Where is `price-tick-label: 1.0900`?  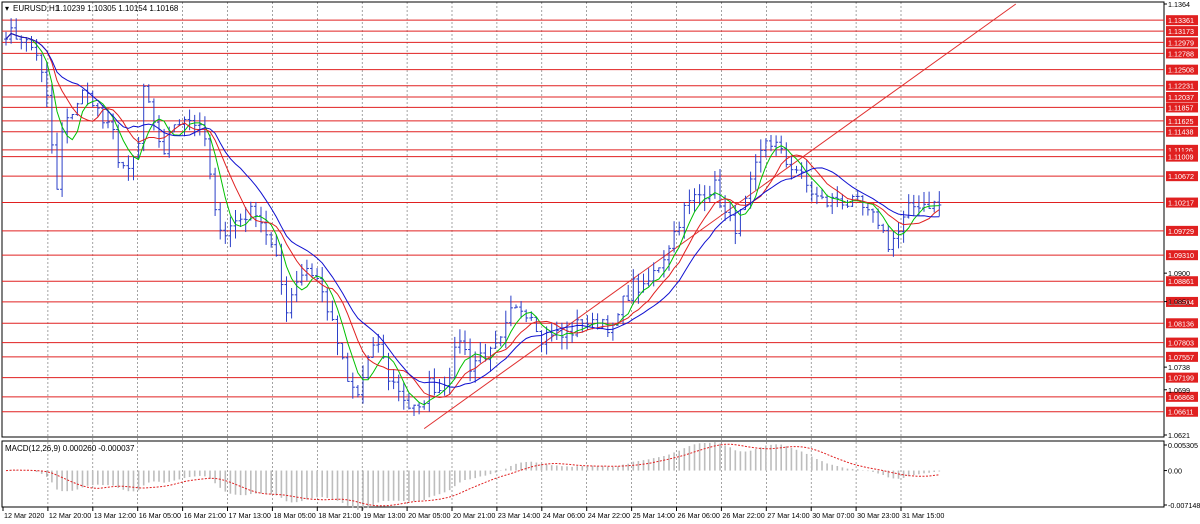
price-tick-label: 1.0900 is located at coordinates (1179, 273).